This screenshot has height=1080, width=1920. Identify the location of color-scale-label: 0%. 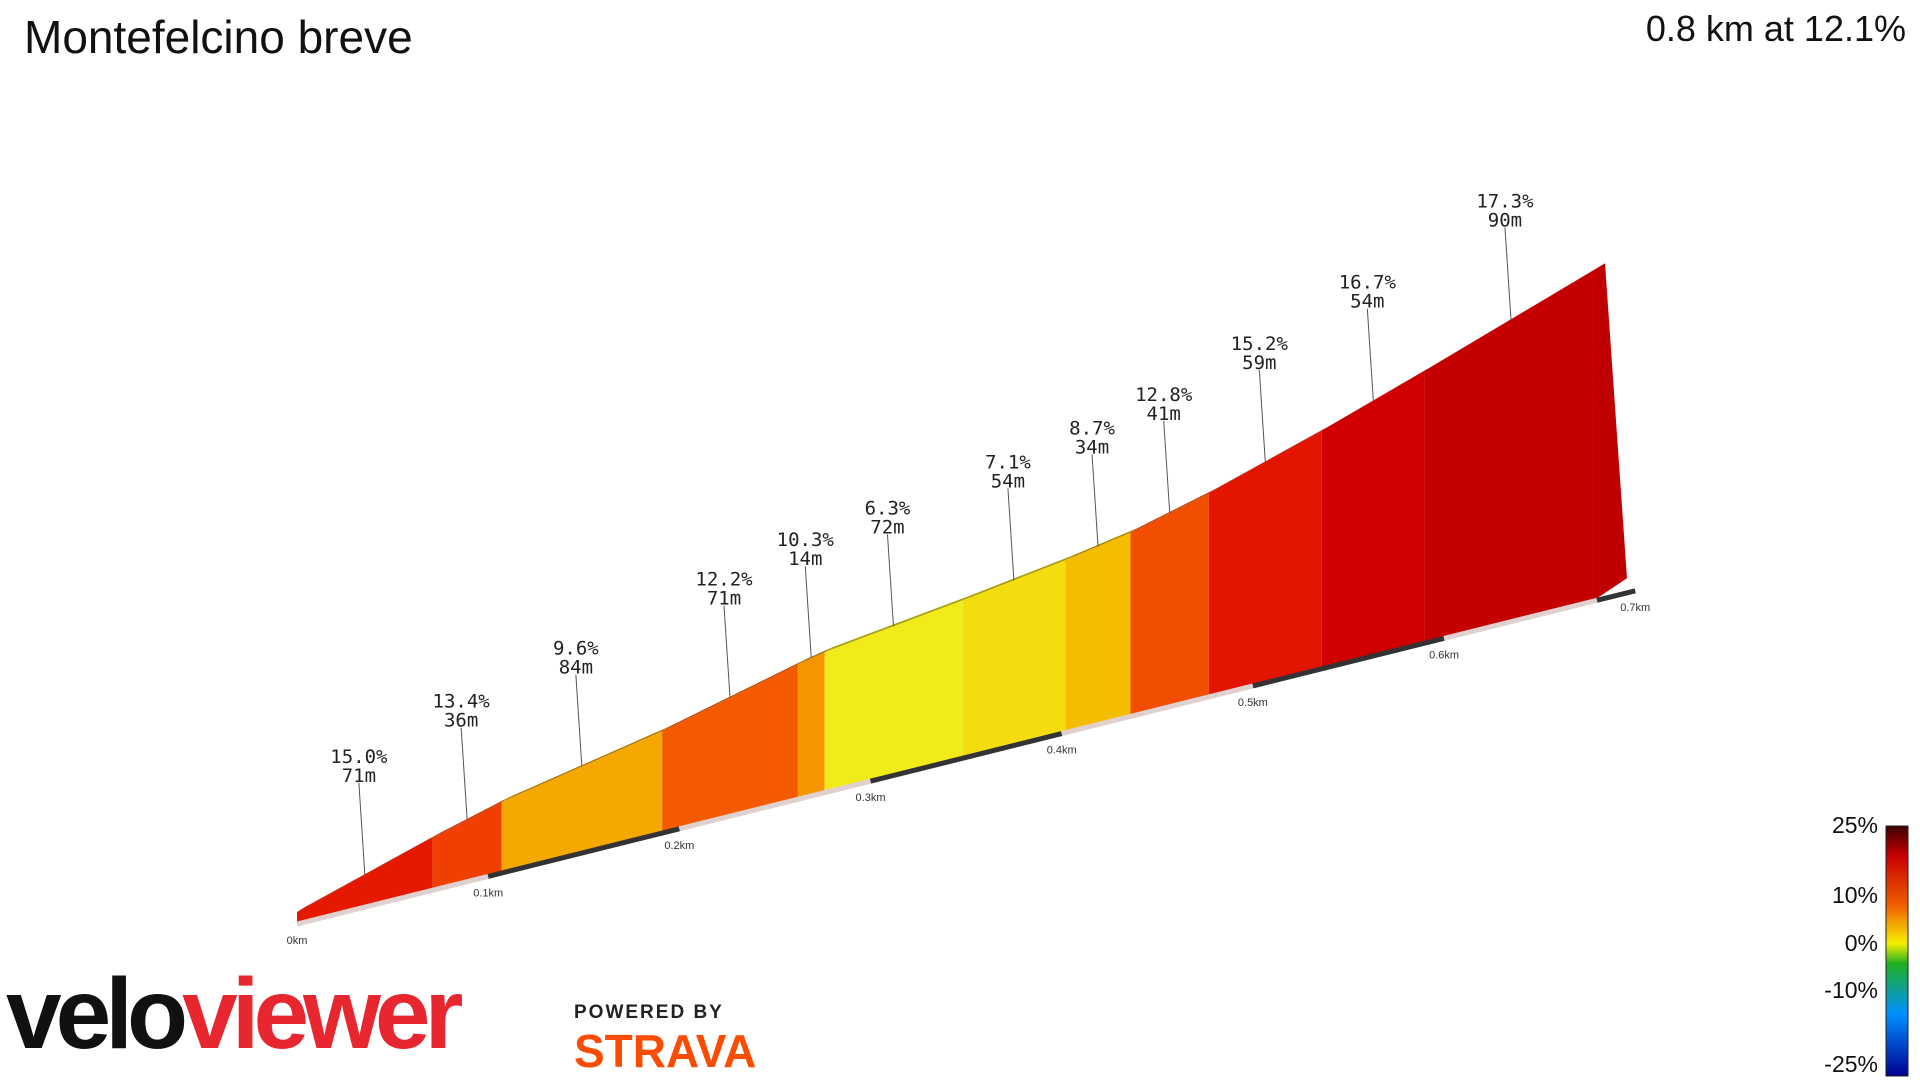
(1861, 943).